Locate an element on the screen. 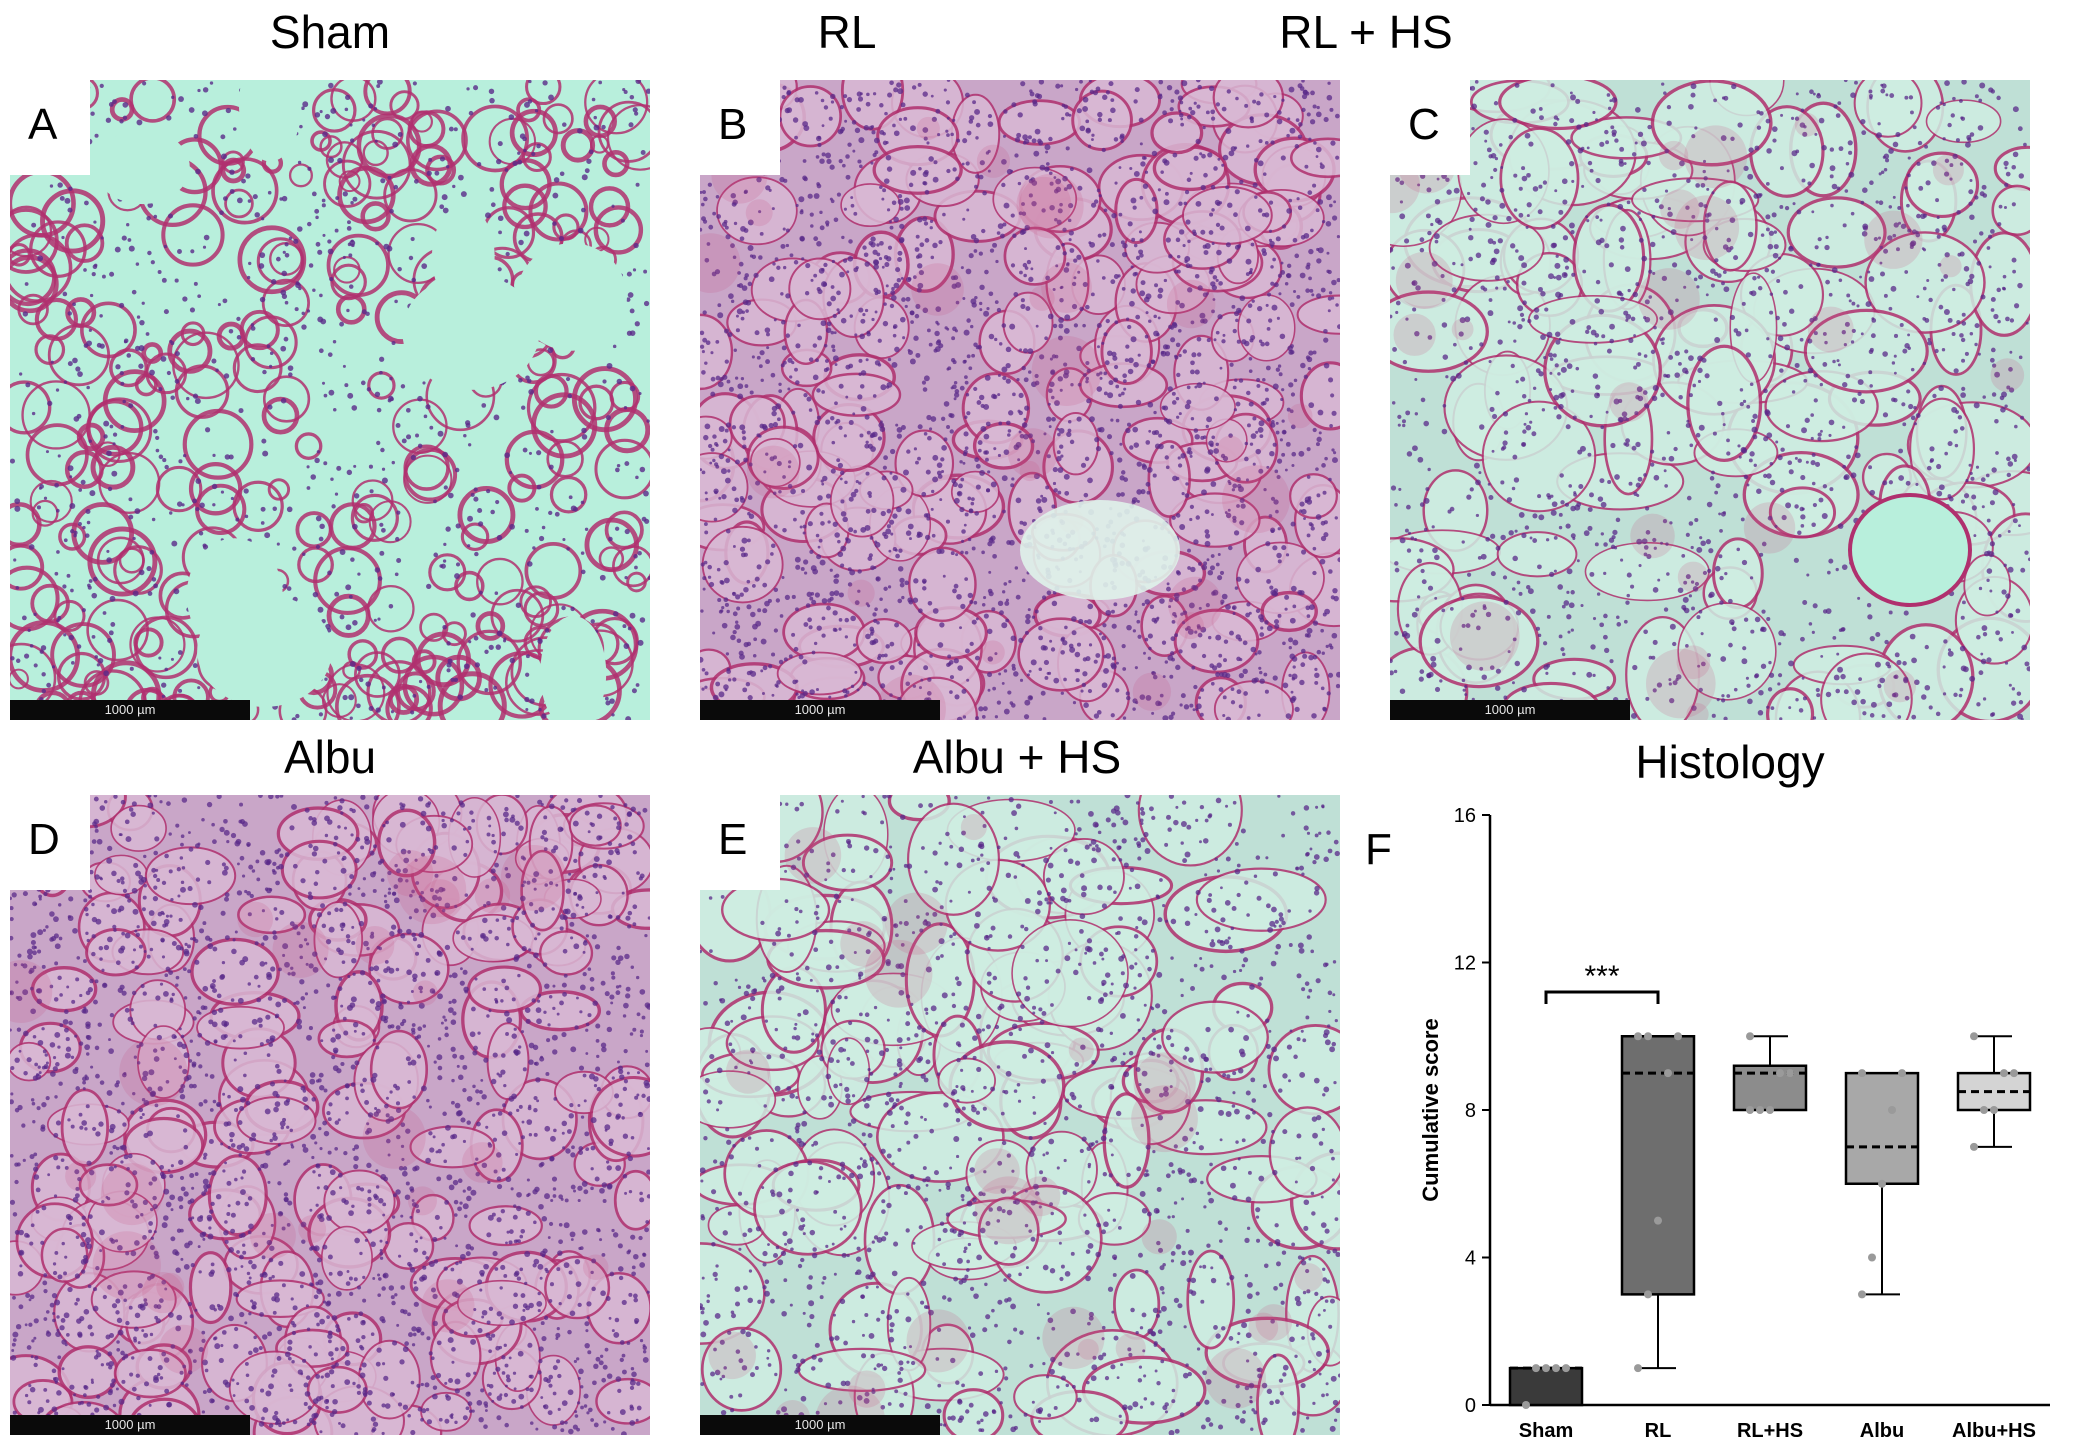  letter-box: B is located at coordinates (740, 127).